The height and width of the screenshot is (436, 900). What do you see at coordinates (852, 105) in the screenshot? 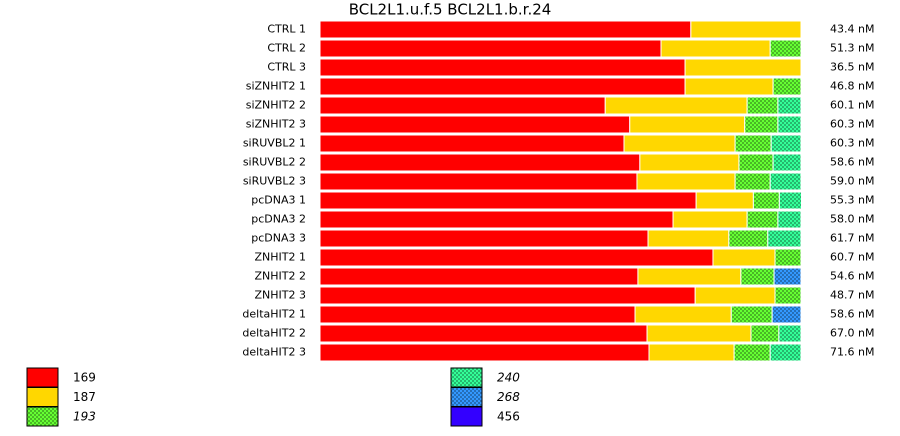
I see `row-total: 60.1 nM` at bounding box center [852, 105].